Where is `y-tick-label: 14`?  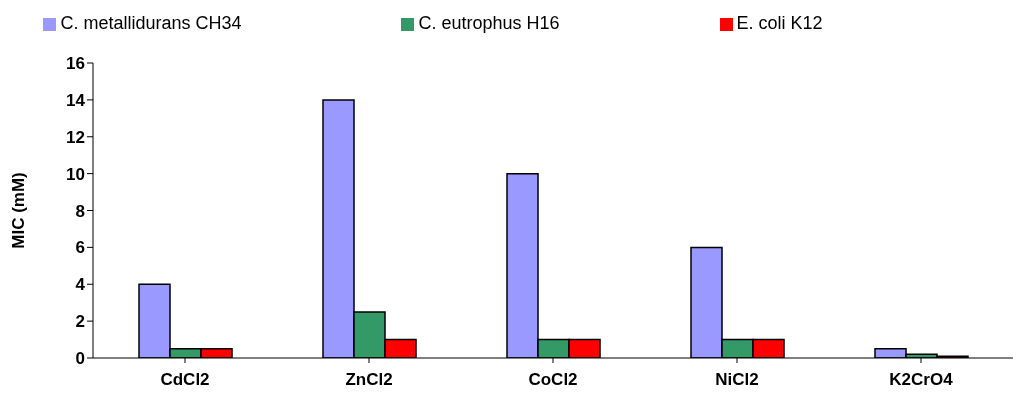 y-tick-label: 14 is located at coordinates (76, 100).